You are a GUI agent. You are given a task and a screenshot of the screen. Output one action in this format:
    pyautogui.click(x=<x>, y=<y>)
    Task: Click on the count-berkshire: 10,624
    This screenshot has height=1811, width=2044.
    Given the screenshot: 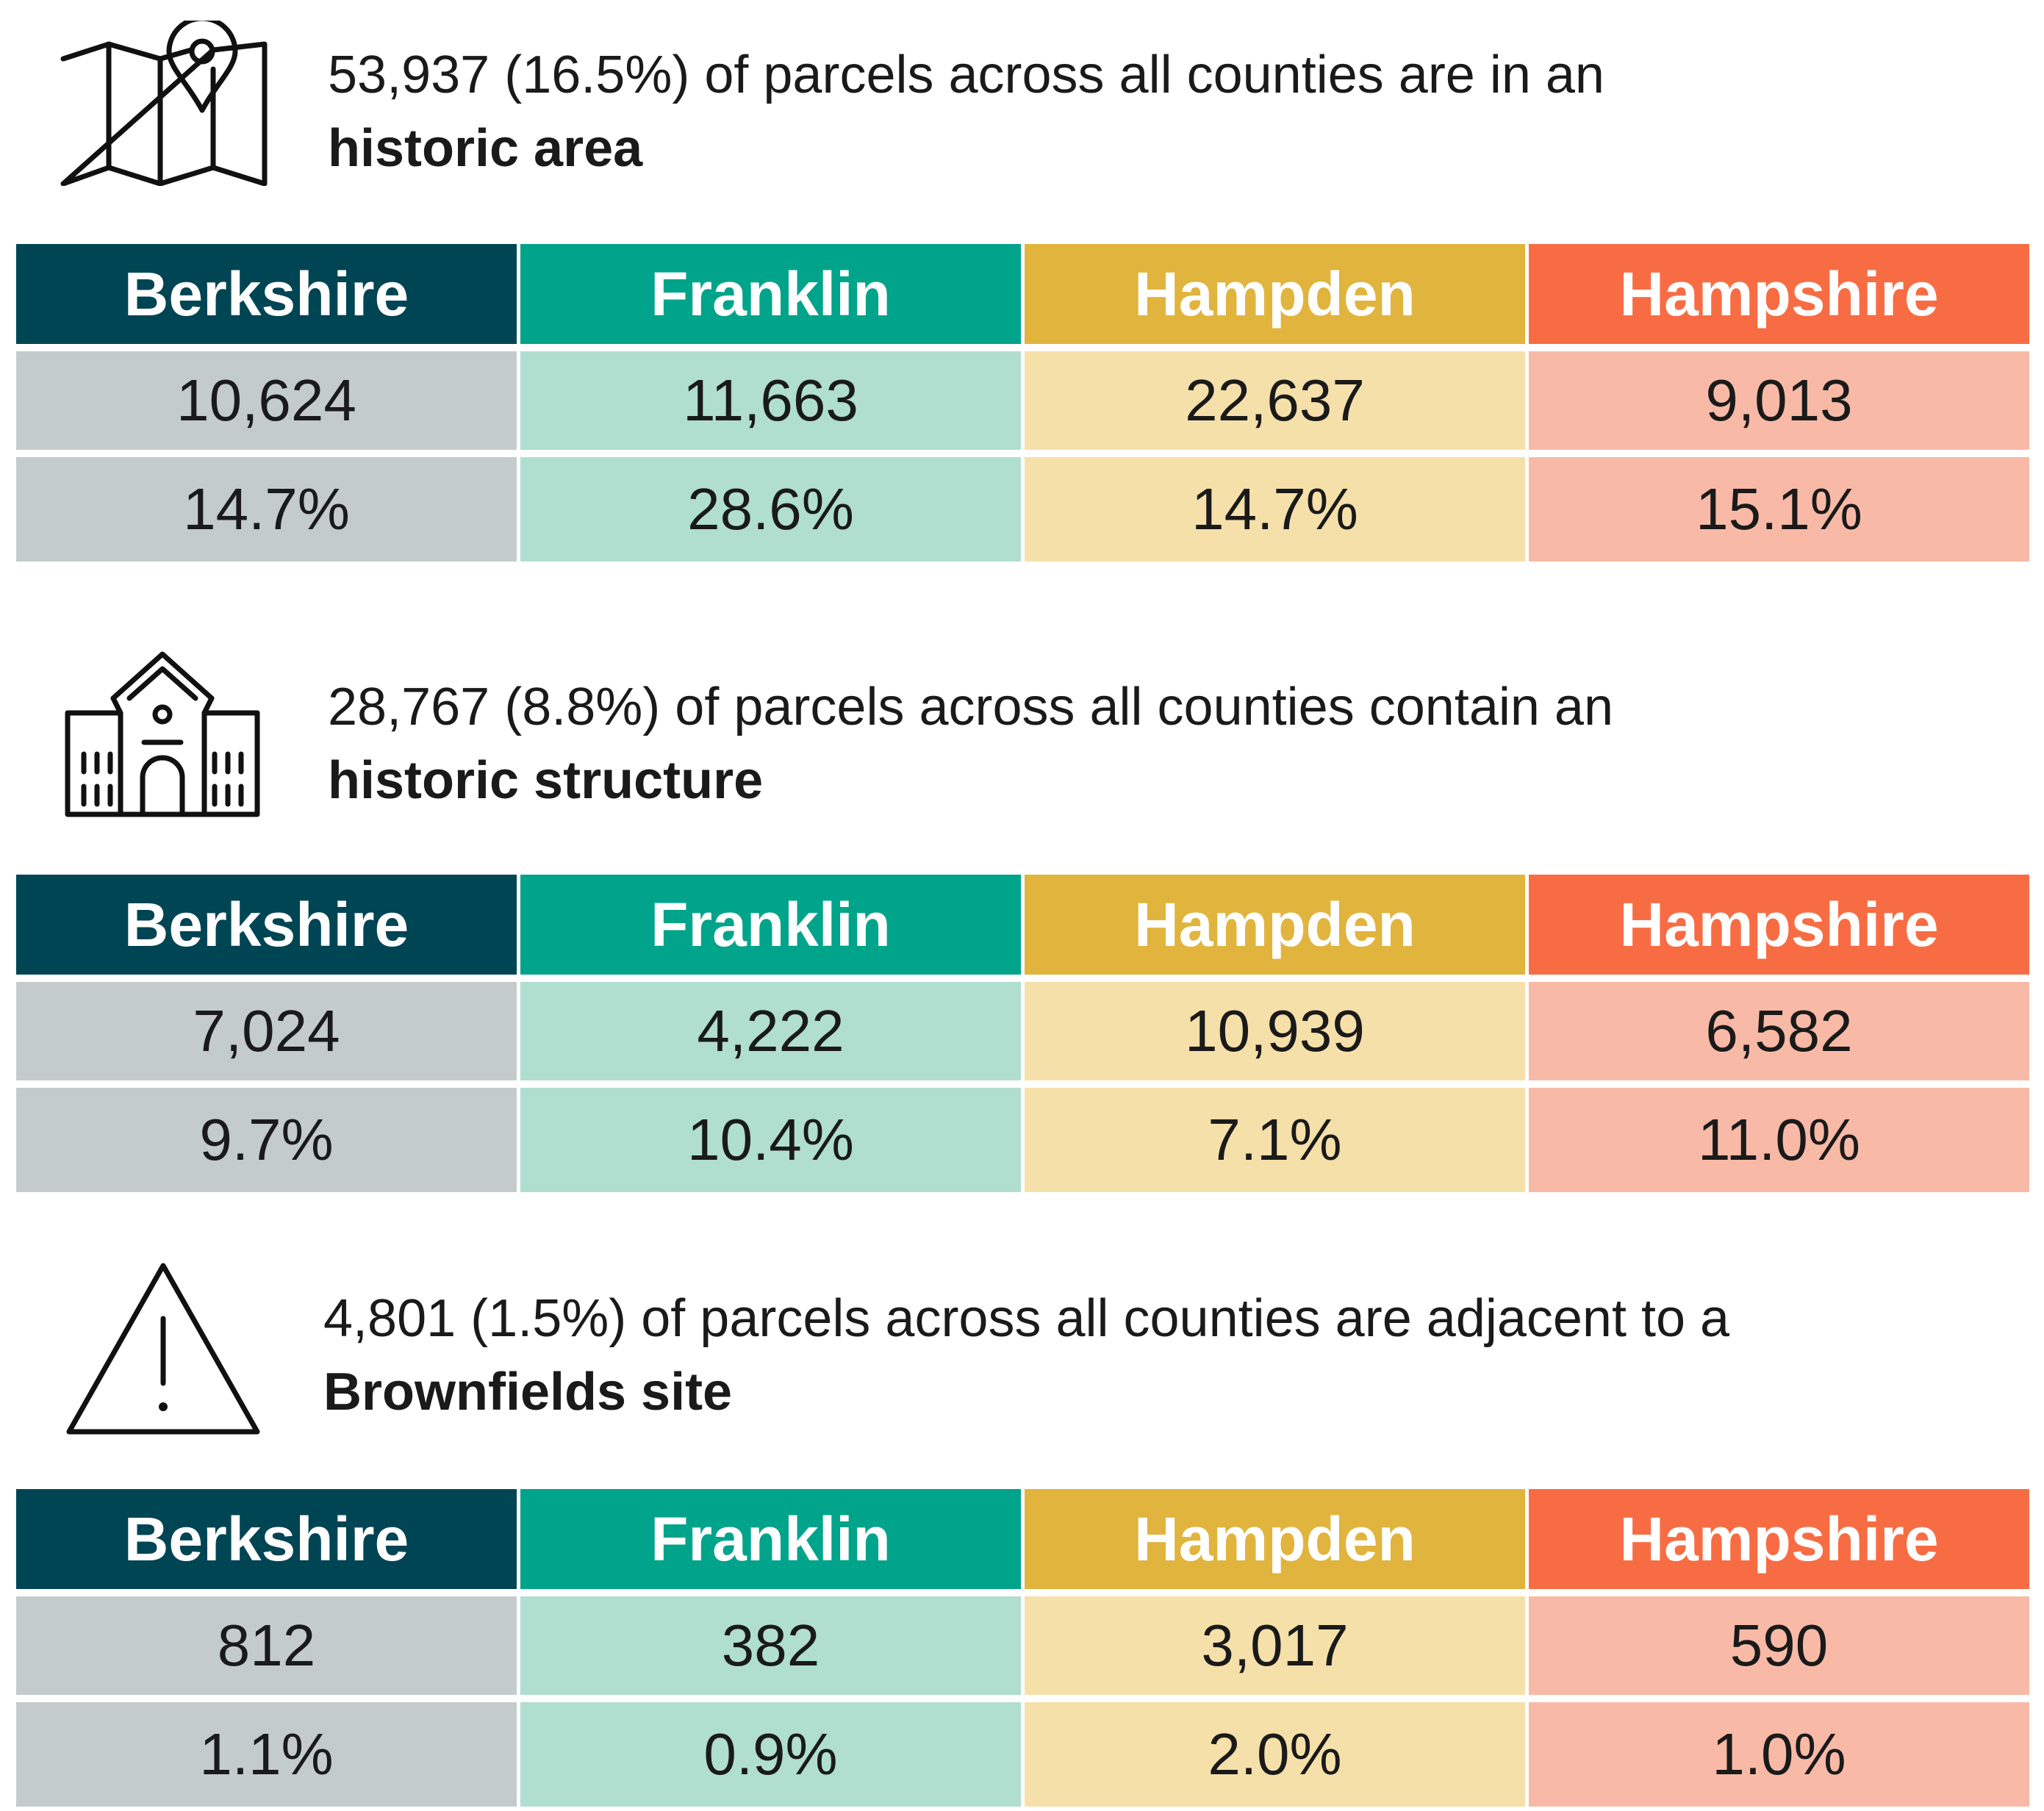 What is the action you would take?
    pyautogui.click(x=266, y=401)
    